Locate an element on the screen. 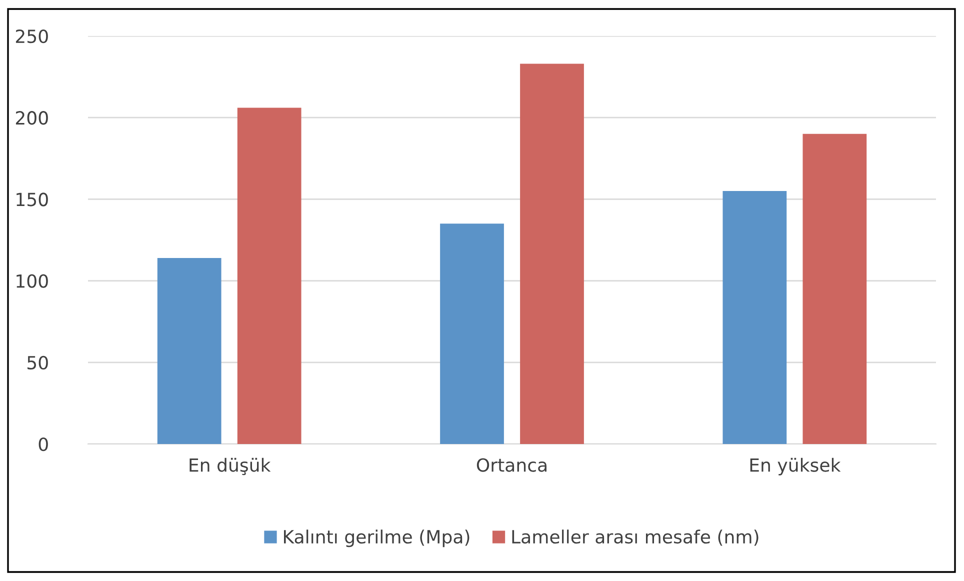 Image resolution: width=964 pixels, height=581 pixels. x-tick-label: En düşük is located at coordinates (230, 467).